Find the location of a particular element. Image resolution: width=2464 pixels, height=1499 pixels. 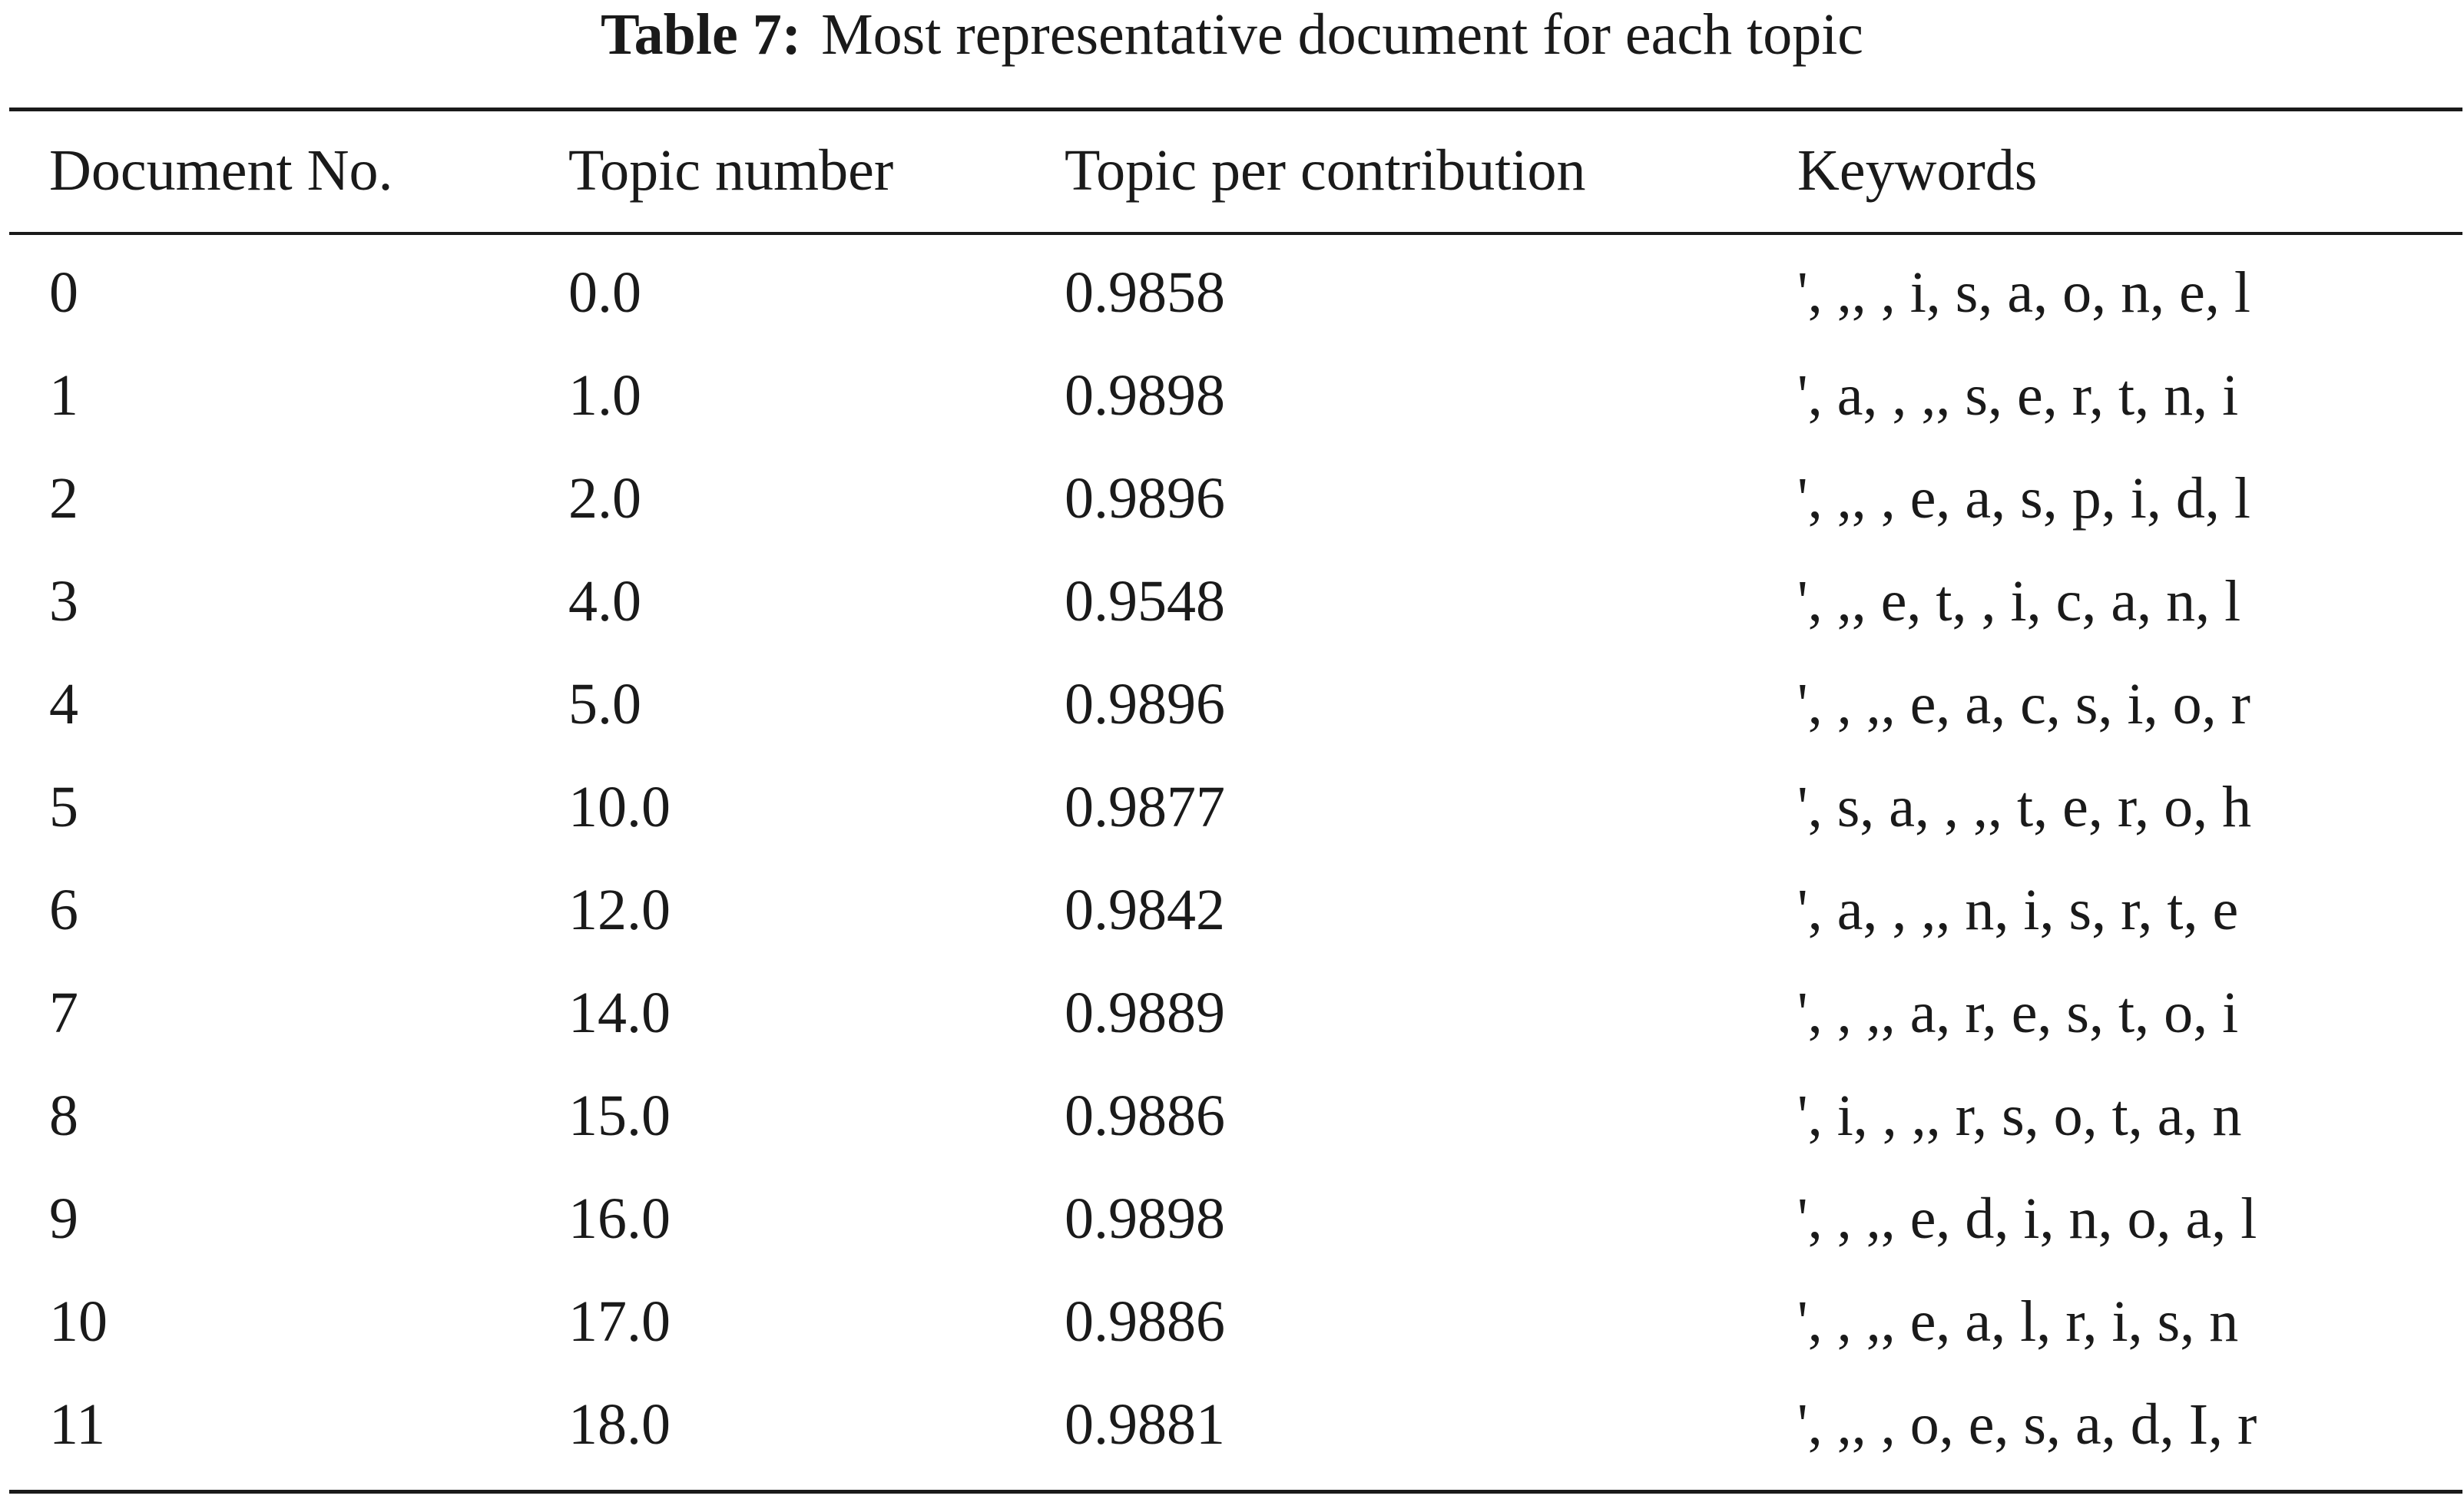

cell-document-no: 9 is located at coordinates (64, 1219).